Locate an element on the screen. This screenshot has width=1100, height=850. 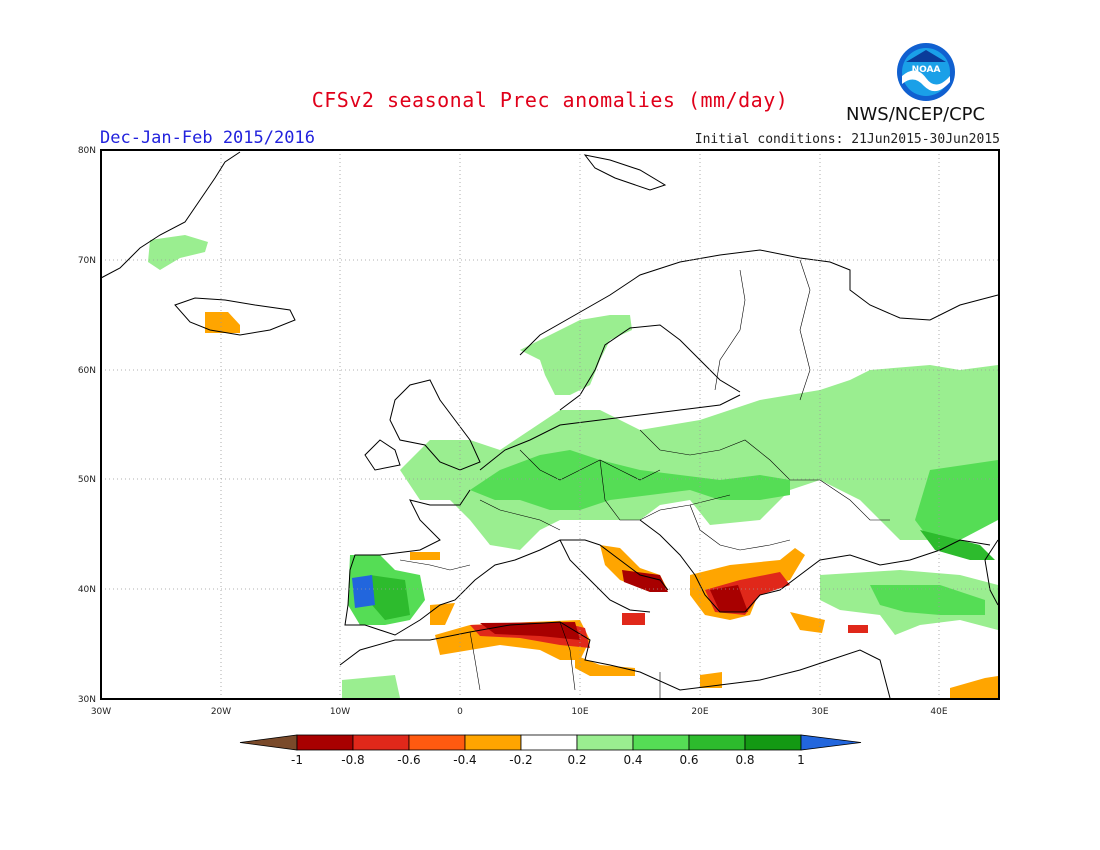
anomaly-green-east is located at coordinates (956, 500).